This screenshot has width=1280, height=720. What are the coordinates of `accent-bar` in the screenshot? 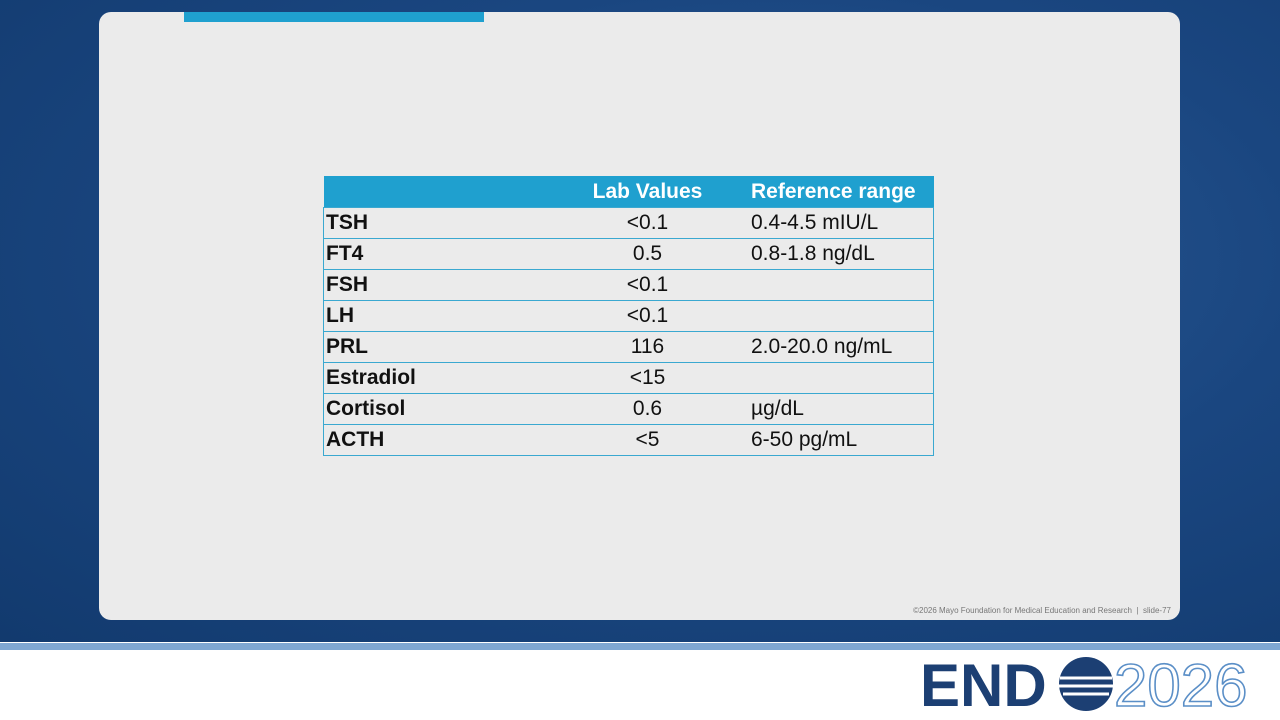 It's located at (334, 17).